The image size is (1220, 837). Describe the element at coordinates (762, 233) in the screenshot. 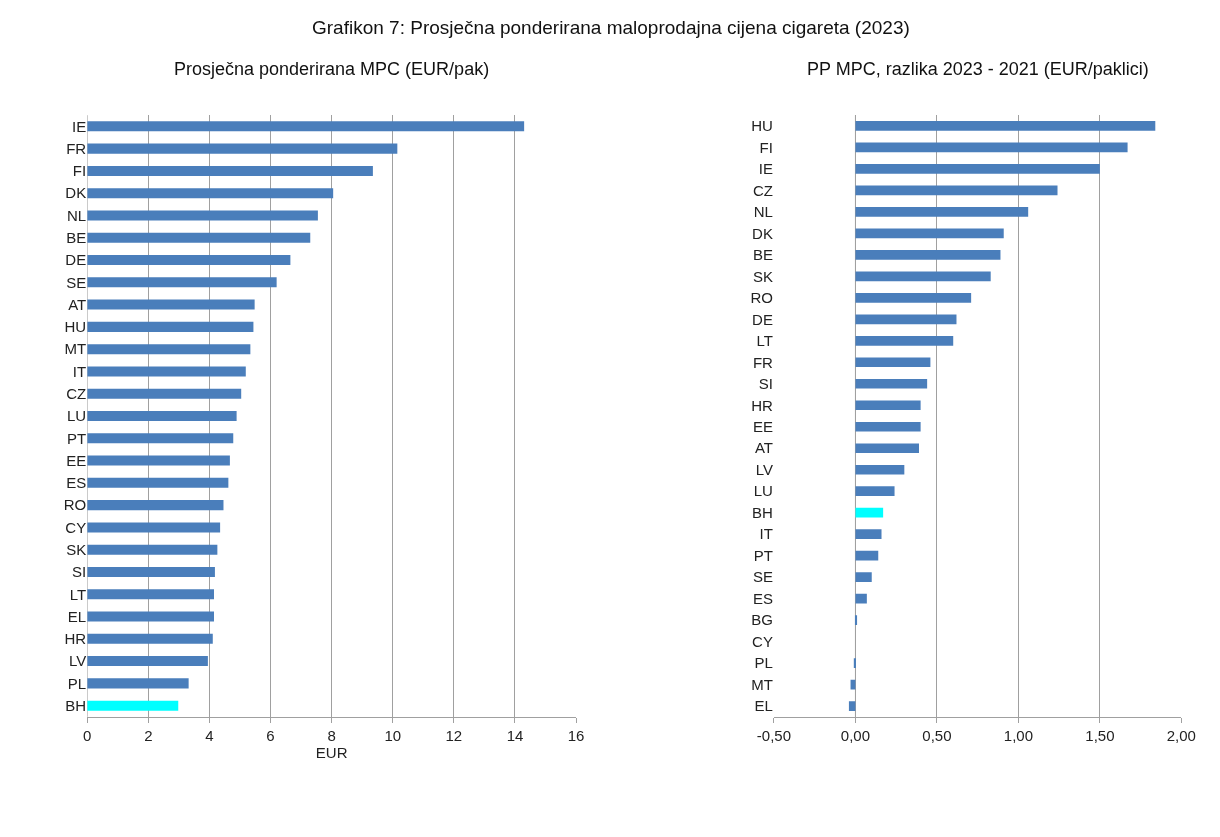

I see `y-tick-label: DK` at that location.